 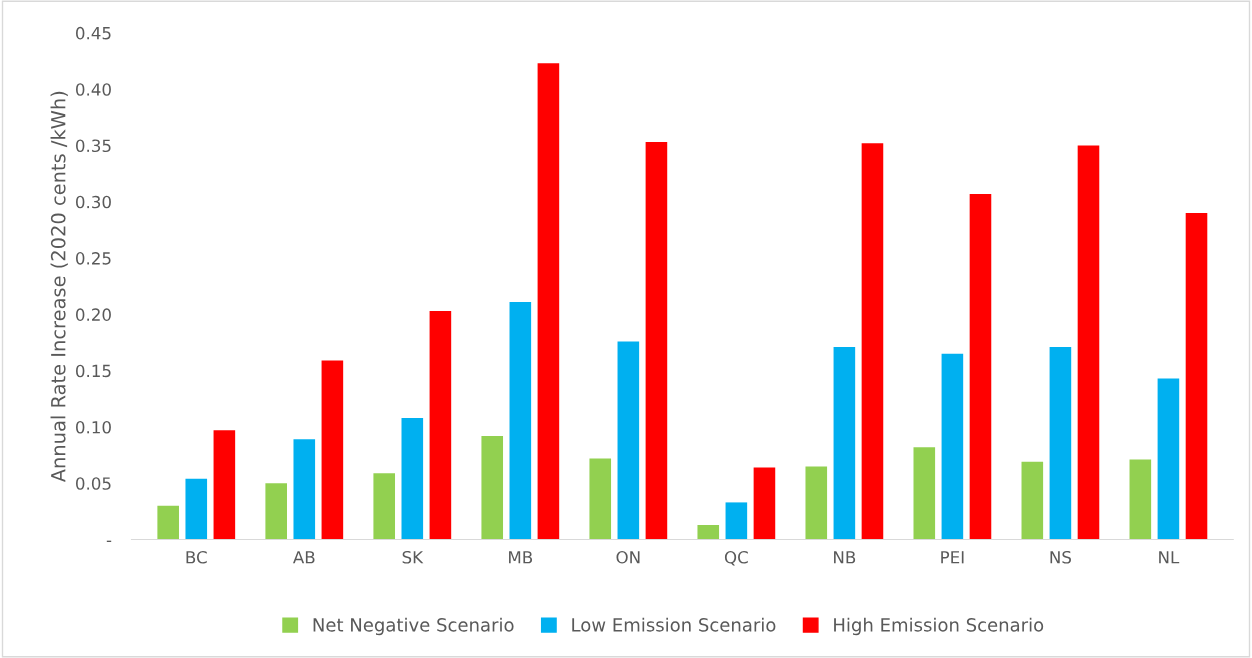 I want to click on y-tick-label: 0.05, so click(x=93, y=483).